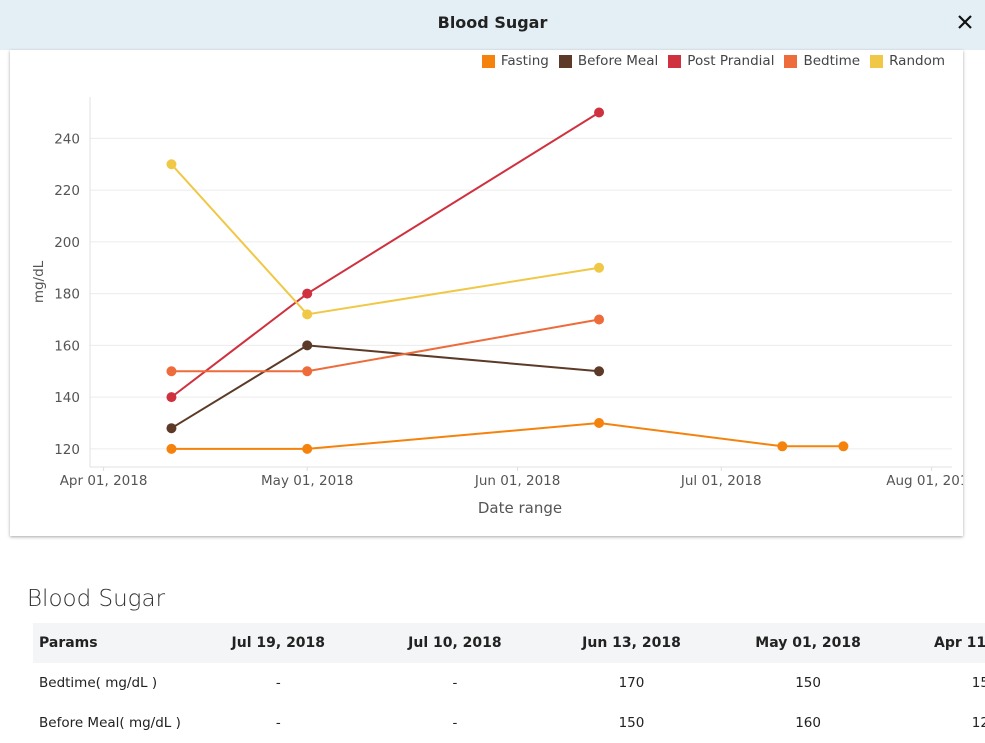 The height and width of the screenshot is (743, 985). Describe the element at coordinates (924, 481) in the screenshot. I see `x-tick-label: Aug 01, 2018` at that location.